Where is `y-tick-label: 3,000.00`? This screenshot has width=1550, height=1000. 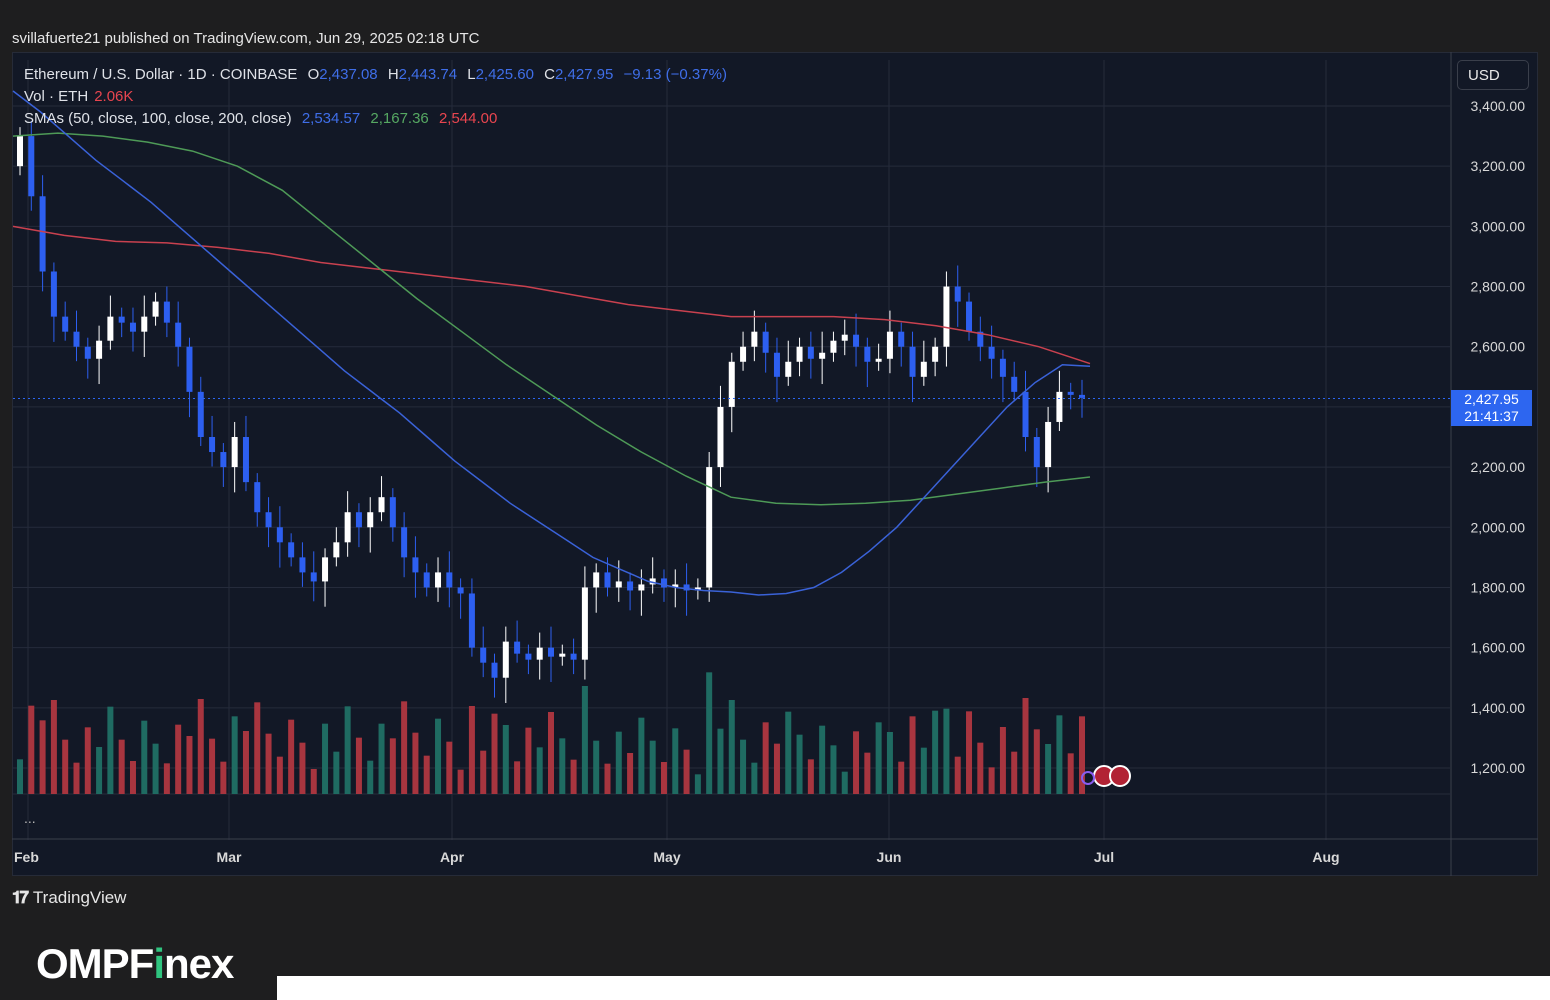
y-tick-label: 3,000.00 is located at coordinates (1498, 226).